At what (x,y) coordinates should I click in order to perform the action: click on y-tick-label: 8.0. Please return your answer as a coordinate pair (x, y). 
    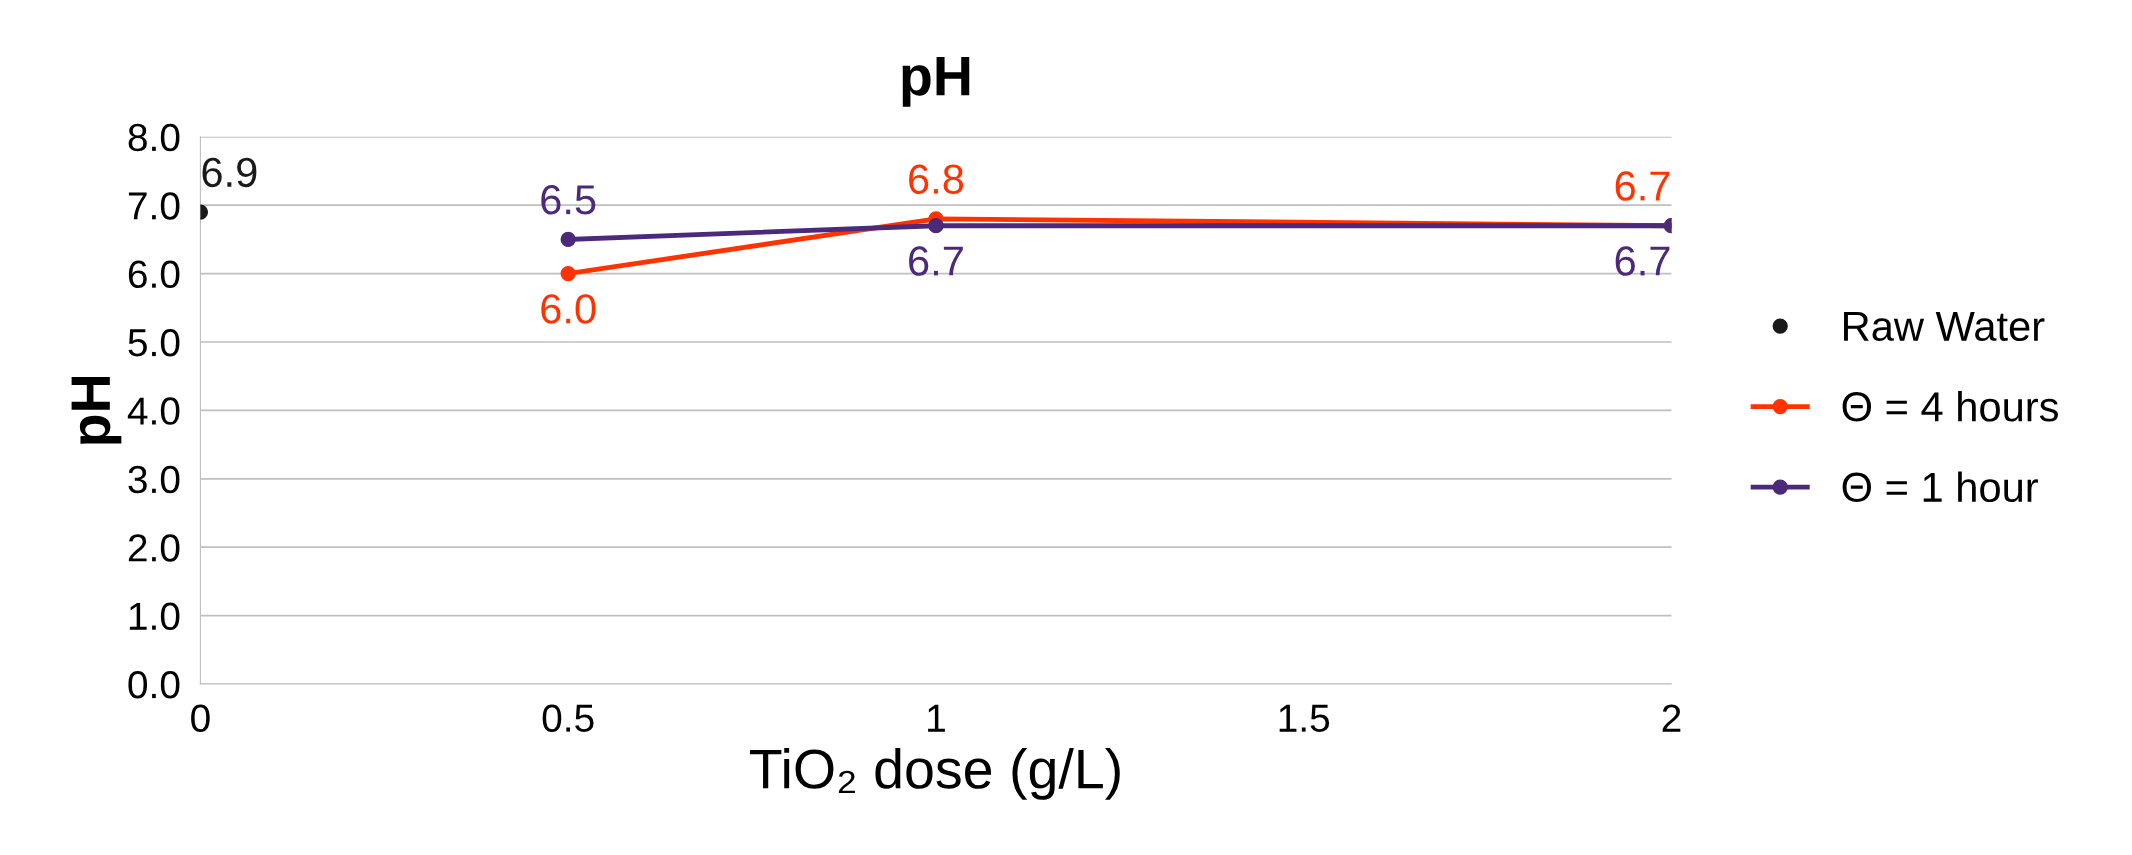
    Looking at the image, I should click on (154, 137).